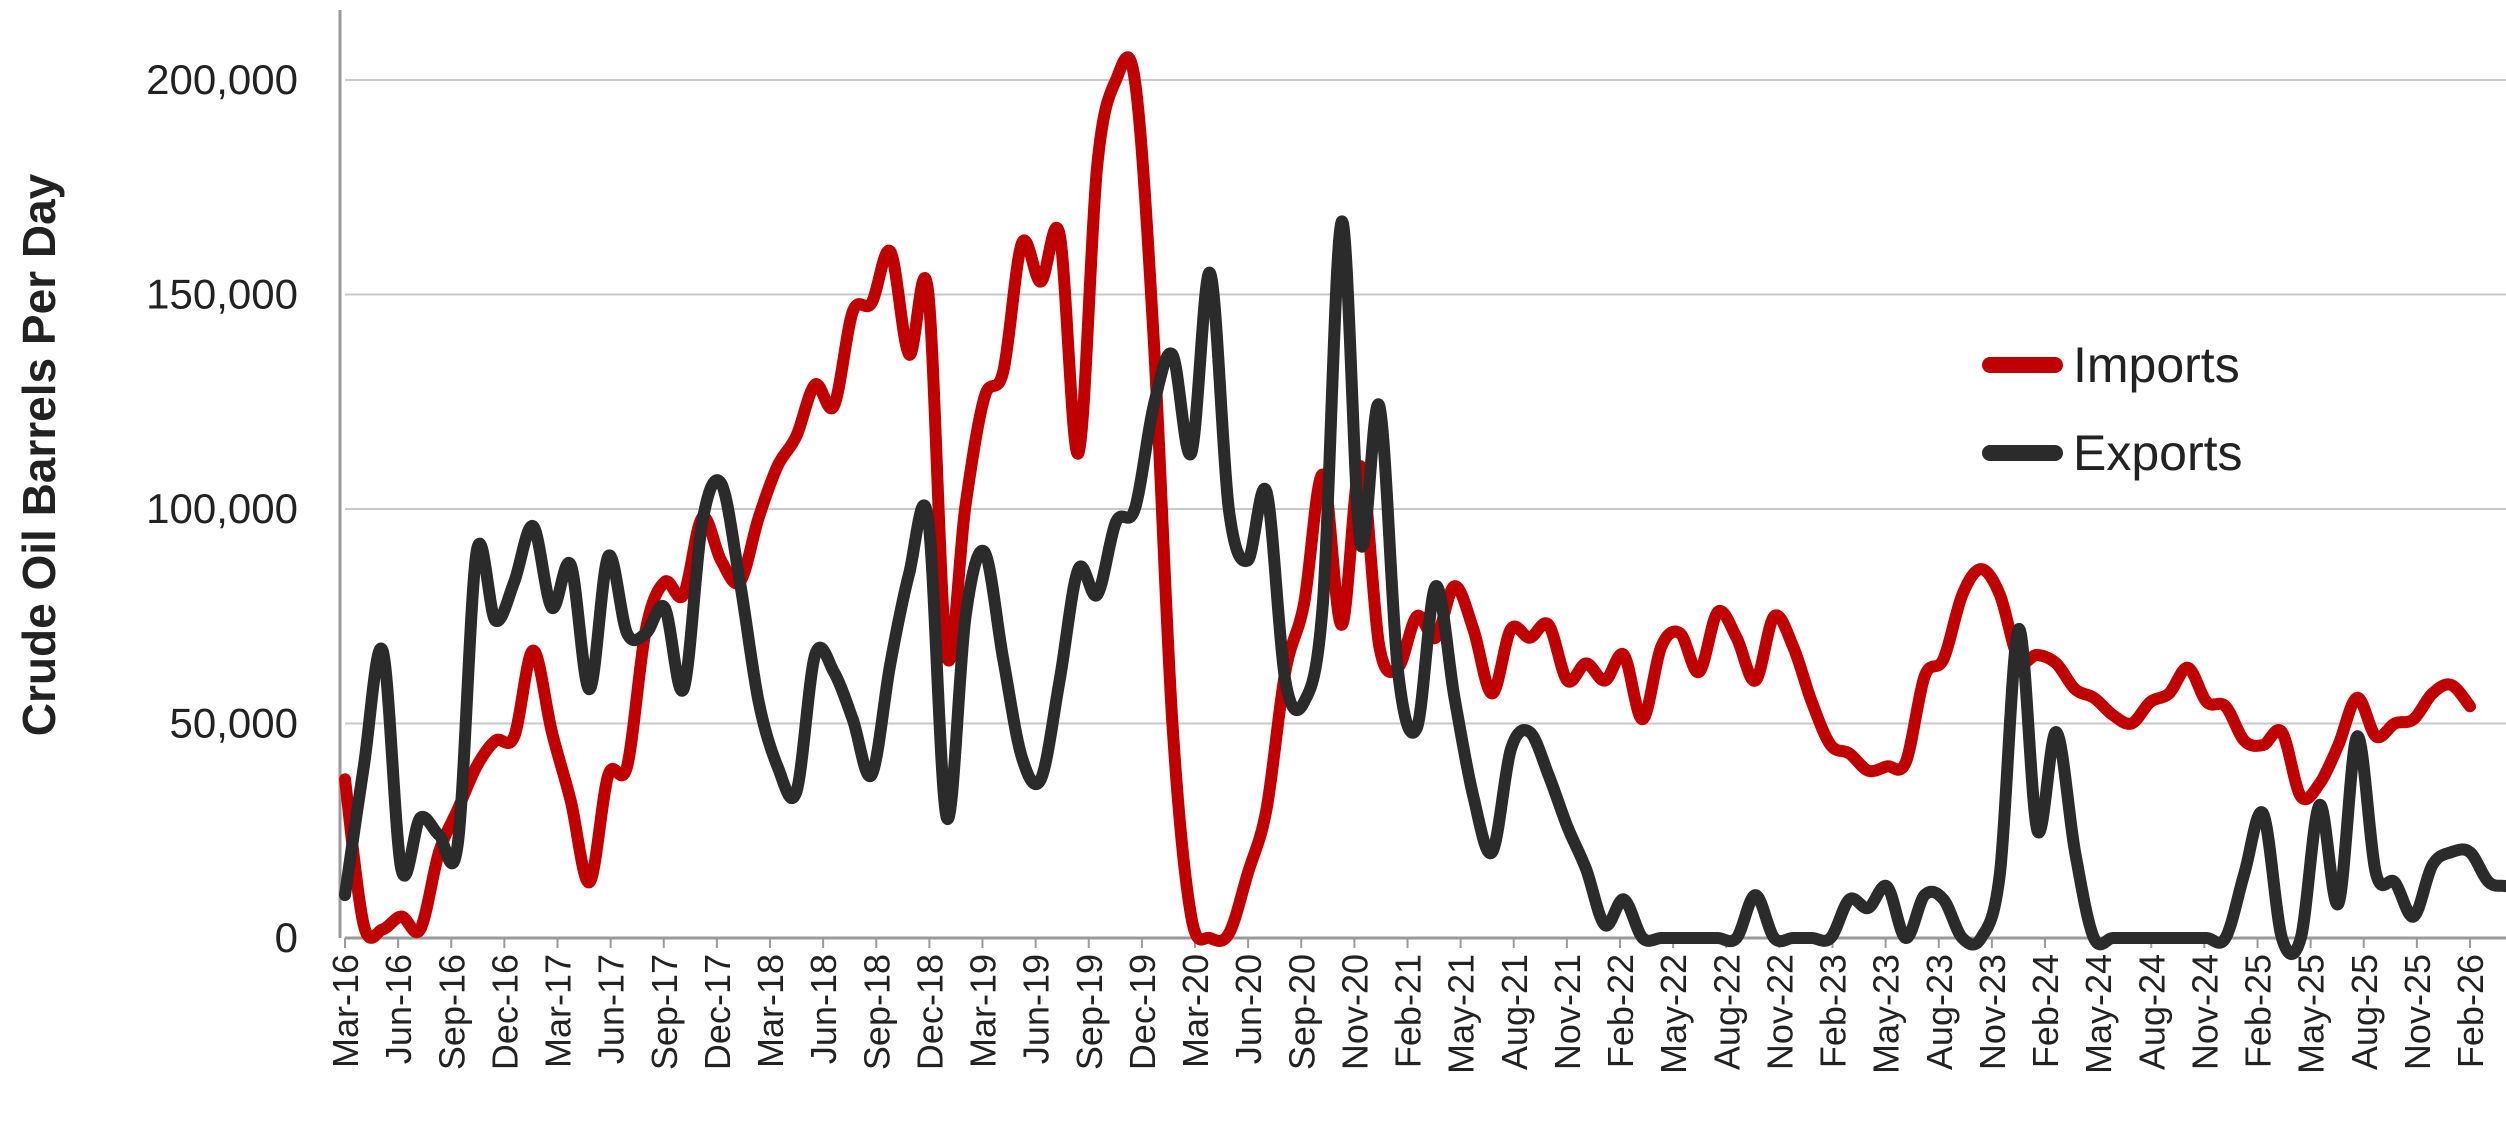 The width and height of the screenshot is (2506, 1133). Describe the element at coordinates (876, 1012) in the screenshot. I see `x-tick-label: Sep-18` at that location.